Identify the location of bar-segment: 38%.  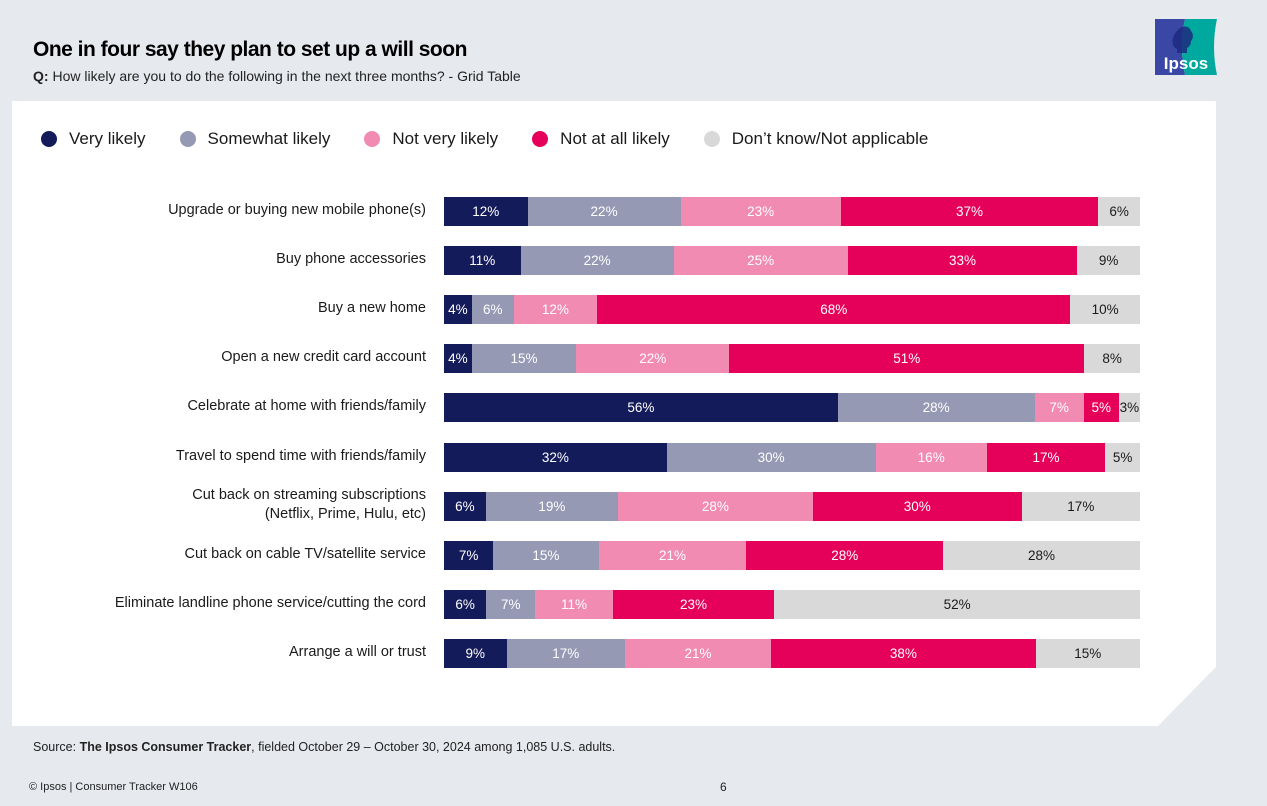
(903, 653).